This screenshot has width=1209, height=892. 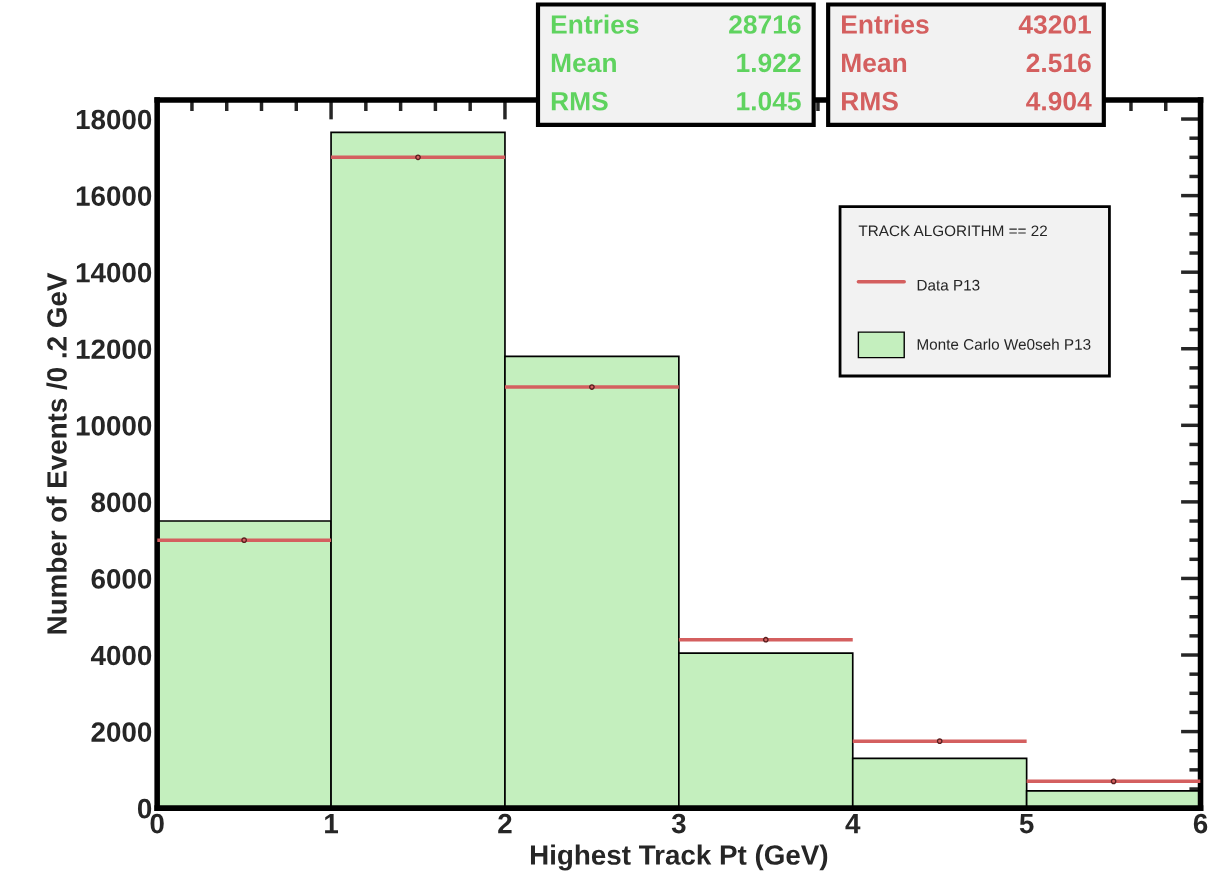 I want to click on text: RMS 1.045, so click(x=676, y=101).